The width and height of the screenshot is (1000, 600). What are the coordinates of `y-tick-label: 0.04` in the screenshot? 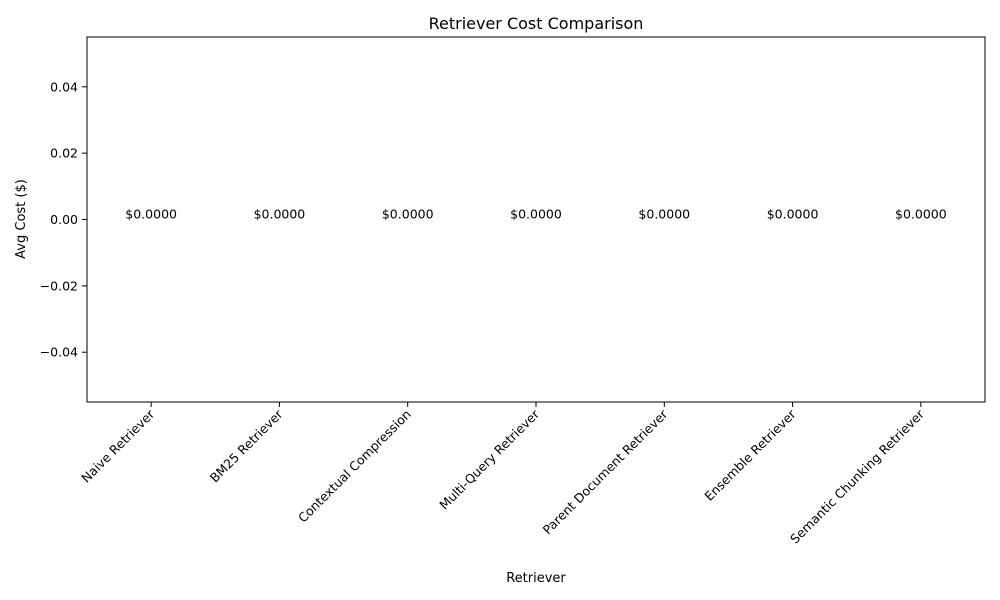 It's located at (64, 86).